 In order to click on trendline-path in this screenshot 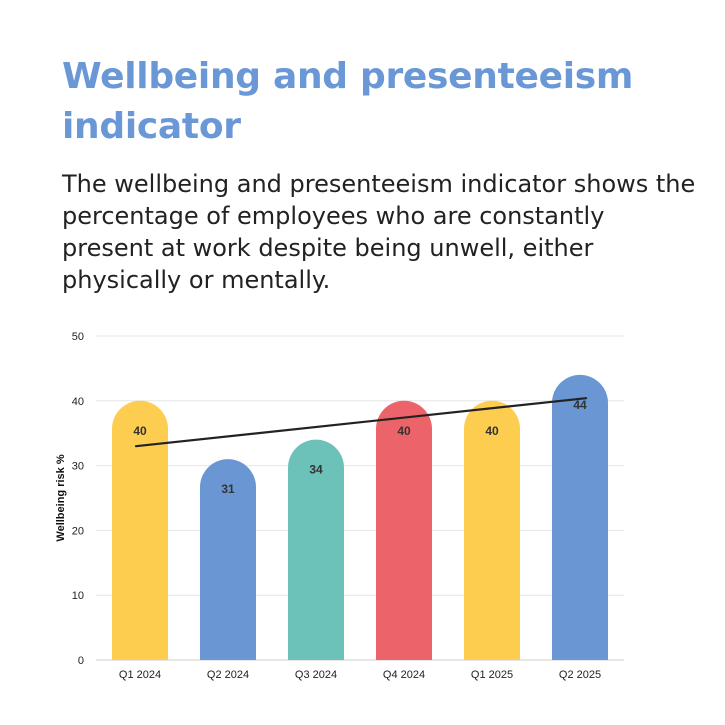, I will do `click(361, 422)`.